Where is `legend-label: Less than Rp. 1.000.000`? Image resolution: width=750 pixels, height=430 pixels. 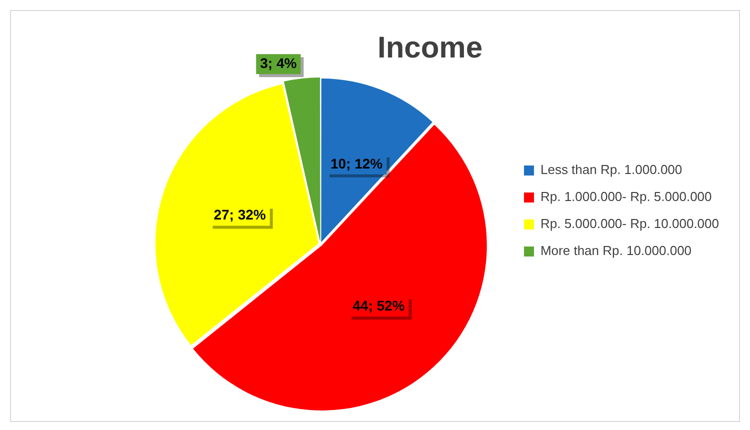 legend-label: Less than Rp. 1.000.000 is located at coordinates (611, 170).